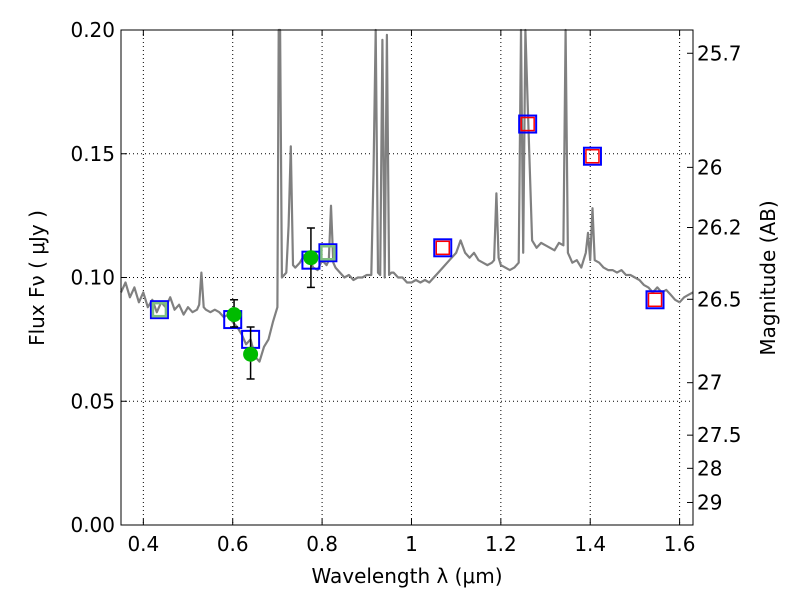 This screenshot has width=800, height=600. I want to click on right-tick-label: 26.2, so click(719, 228).